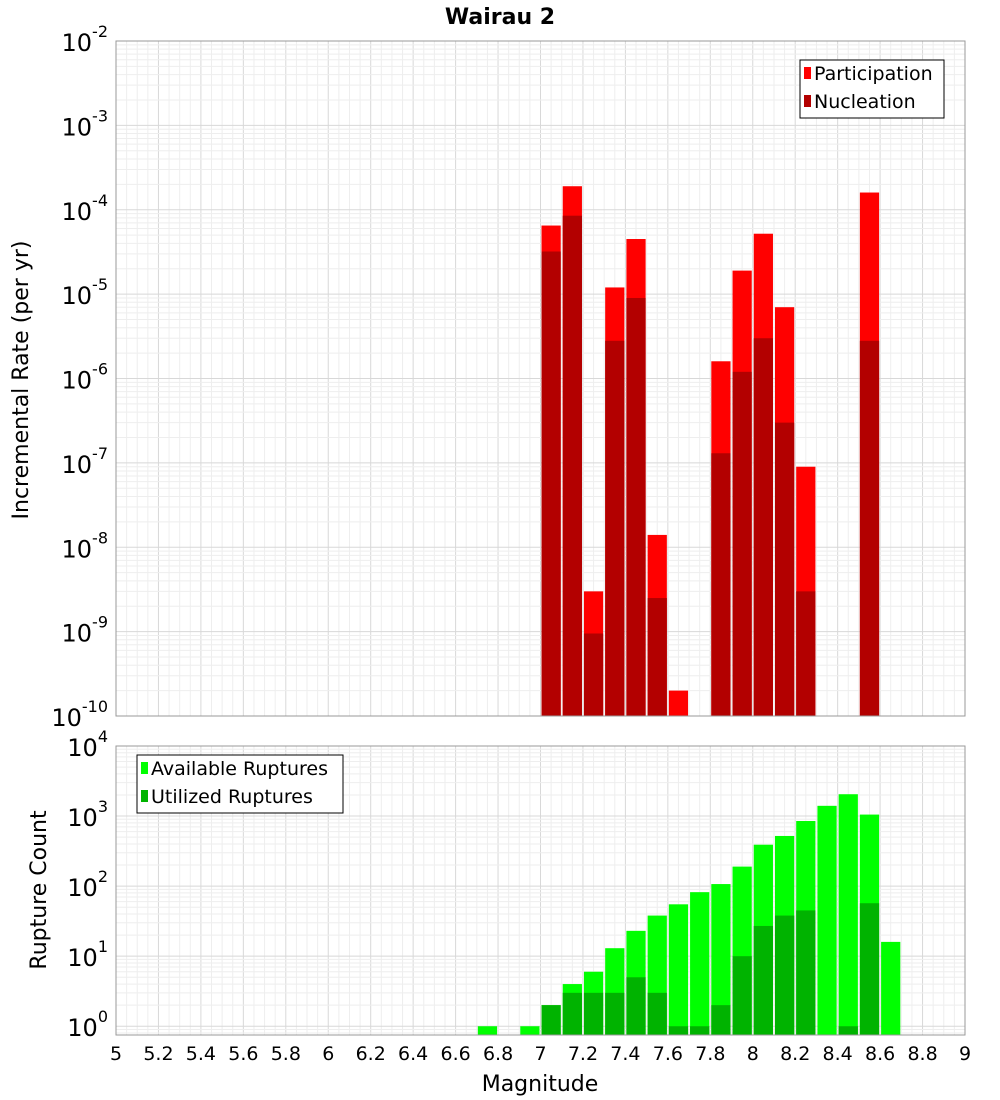 The width and height of the screenshot is (1000, 1100). What do you see at coordinates (865, 102) in the screenshot?
I see `rate-legend-label: Nucleation` at bounding box center [865, 102].